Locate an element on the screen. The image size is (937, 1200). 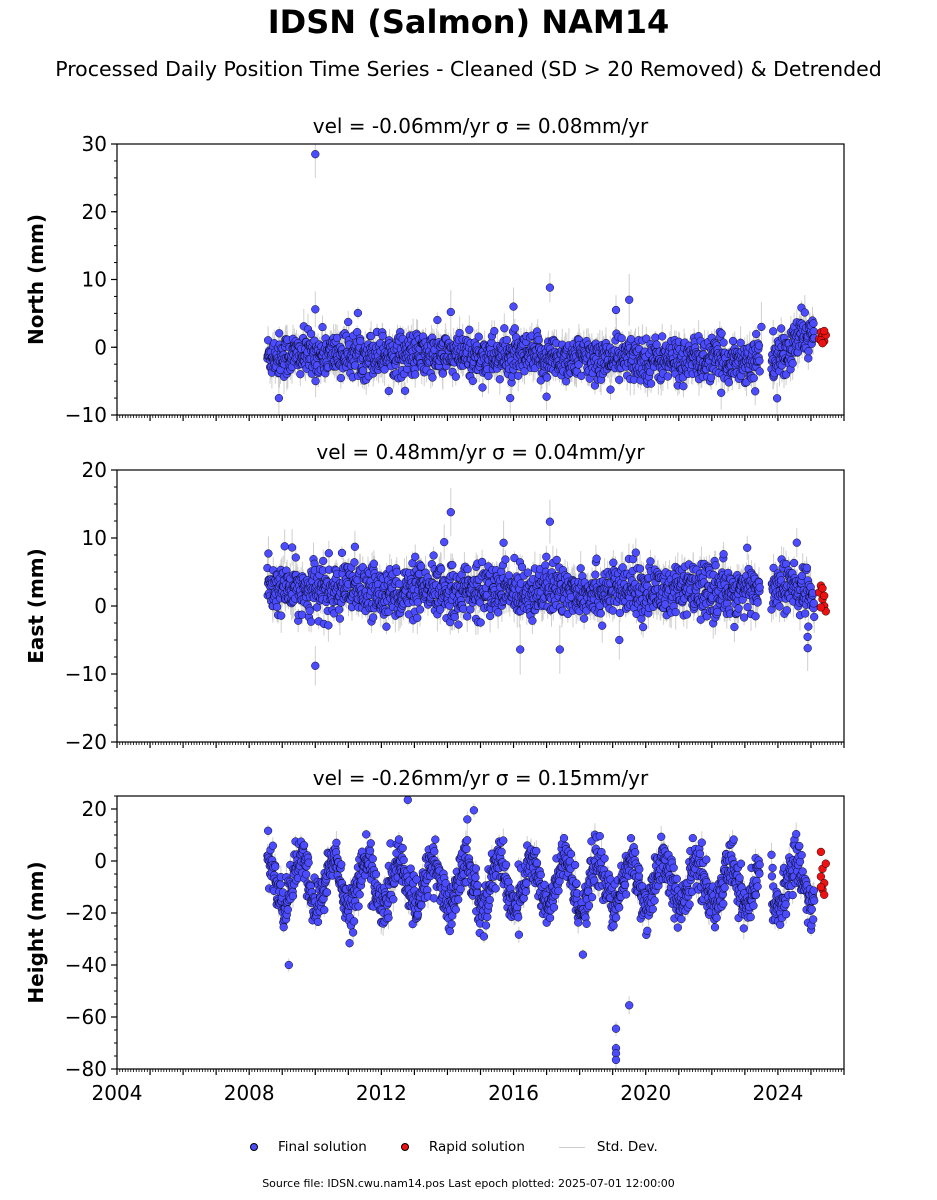
panel-title: vel = 0.48mm/yr σ = 0.04mm/yr is located at coordinates (480, 452).